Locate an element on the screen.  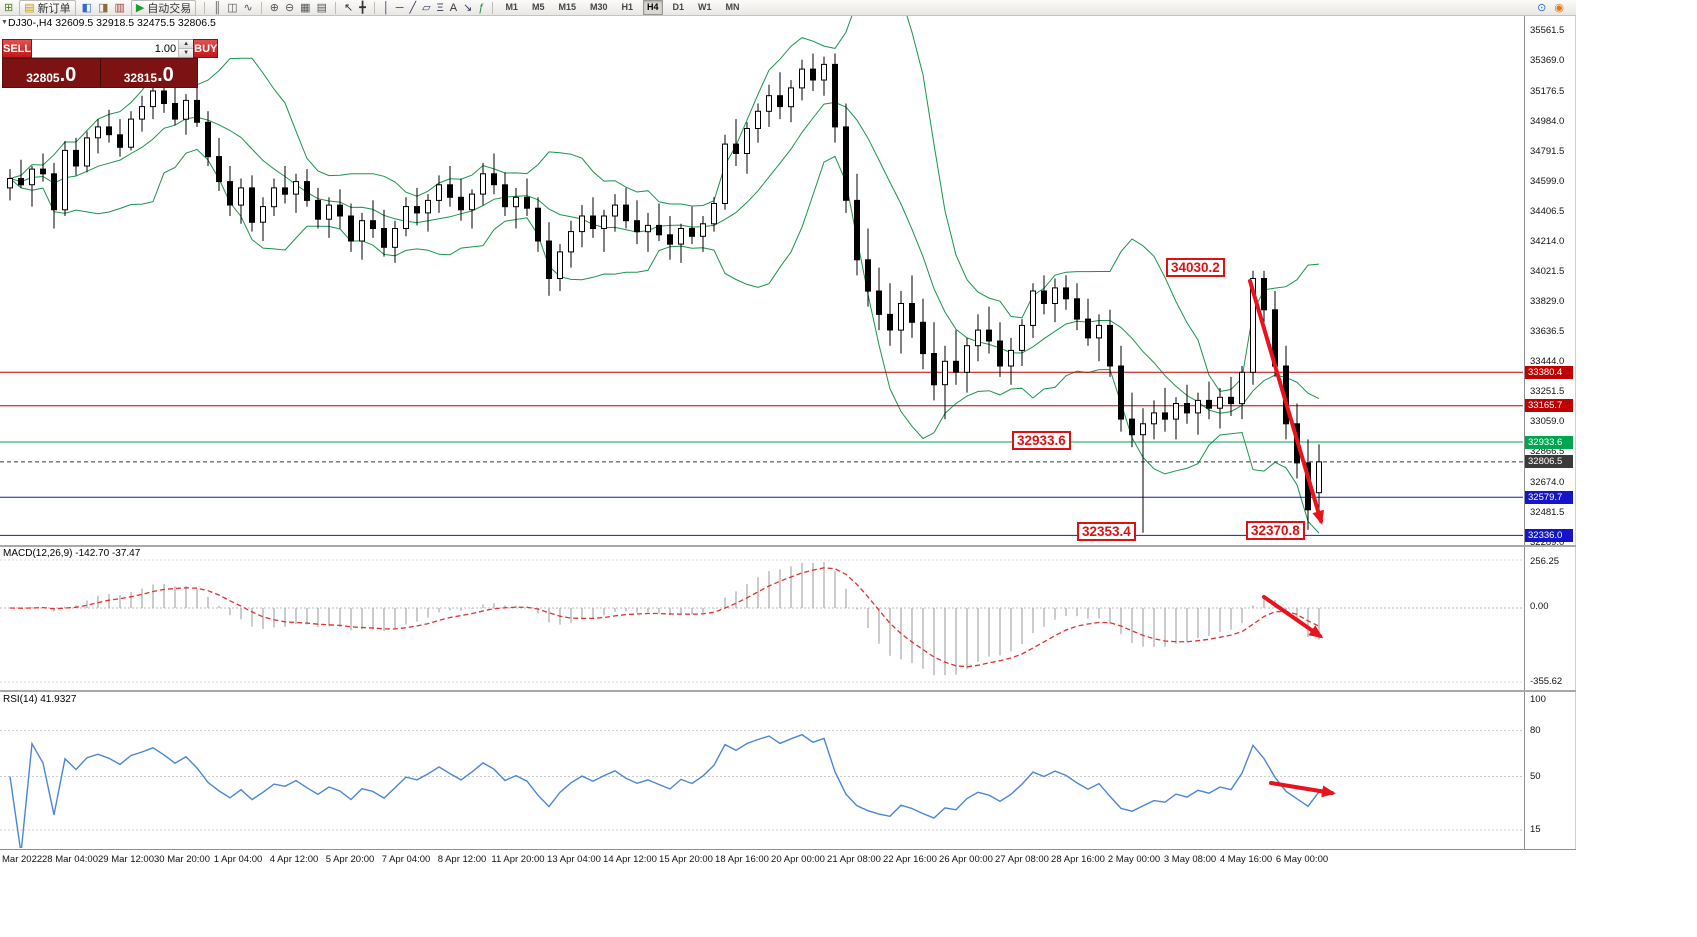
time-axis-label: Mar 2022 is located at coordinates (22, 859).